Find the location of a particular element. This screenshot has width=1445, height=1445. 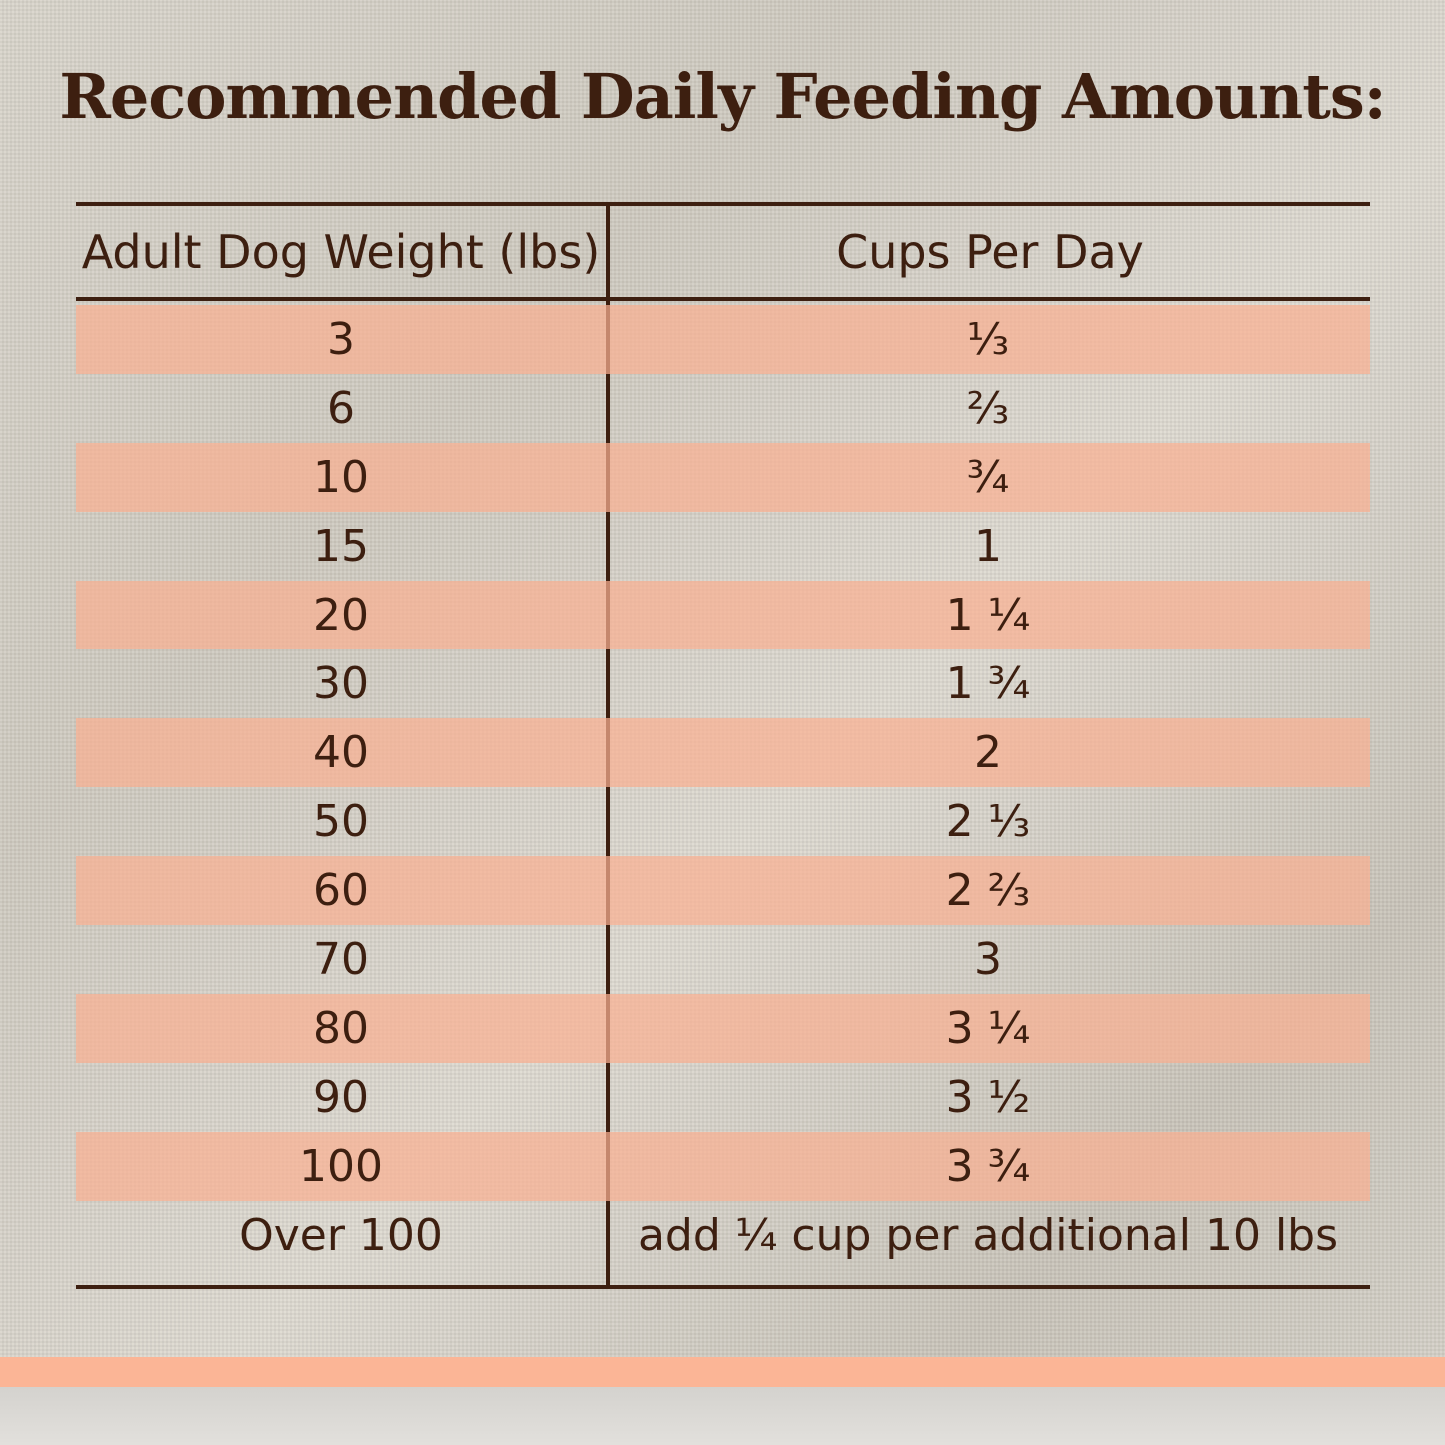

weight-cell: Over 100 is located at coordinates (341, 1235).